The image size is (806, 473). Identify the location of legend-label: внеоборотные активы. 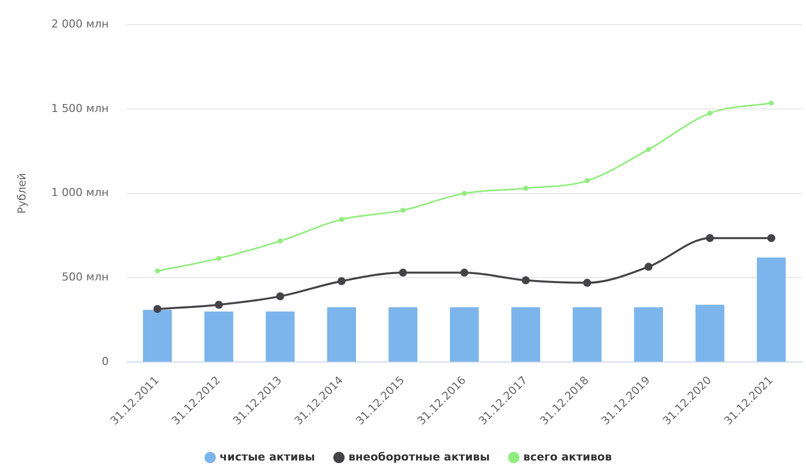
(419, 457).